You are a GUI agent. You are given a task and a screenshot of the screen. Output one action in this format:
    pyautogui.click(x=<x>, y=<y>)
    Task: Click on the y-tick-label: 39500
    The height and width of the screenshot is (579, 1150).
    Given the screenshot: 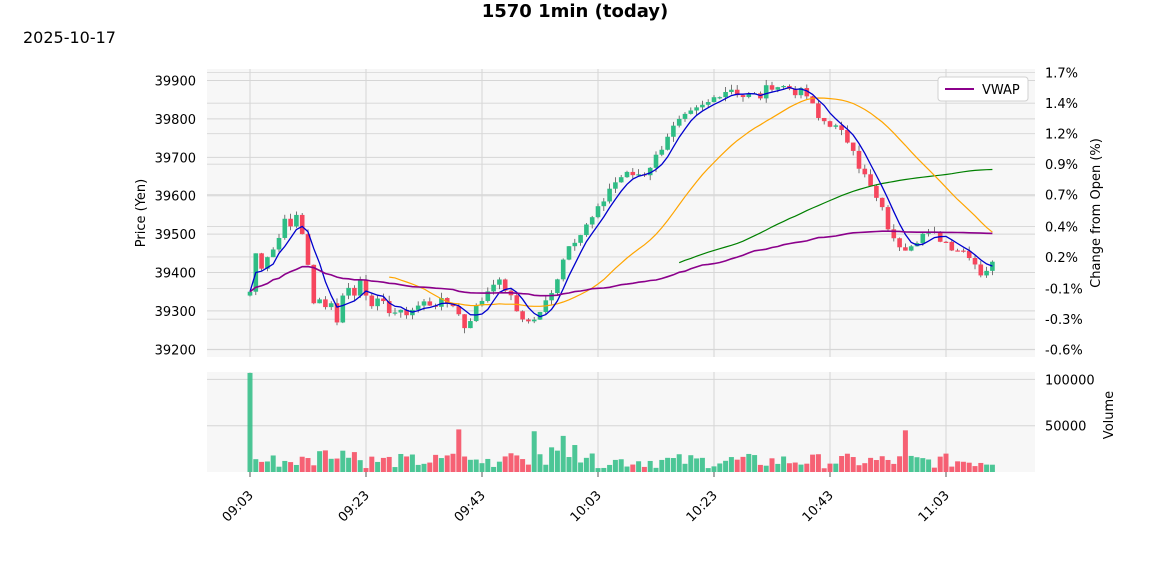 What is the action you would take?
    pyautogui.click(x=175, y=235)
    